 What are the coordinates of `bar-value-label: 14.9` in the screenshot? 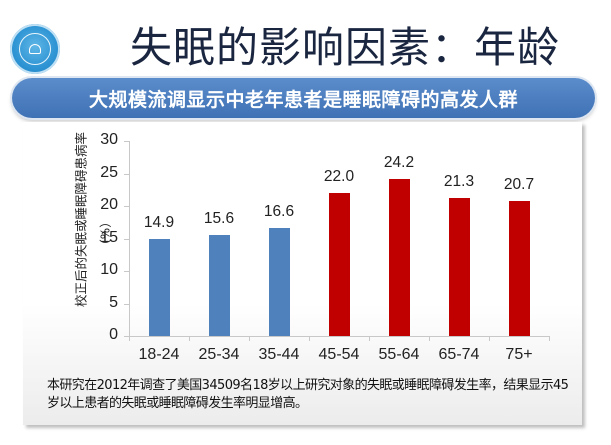 It's located at (159, 223).